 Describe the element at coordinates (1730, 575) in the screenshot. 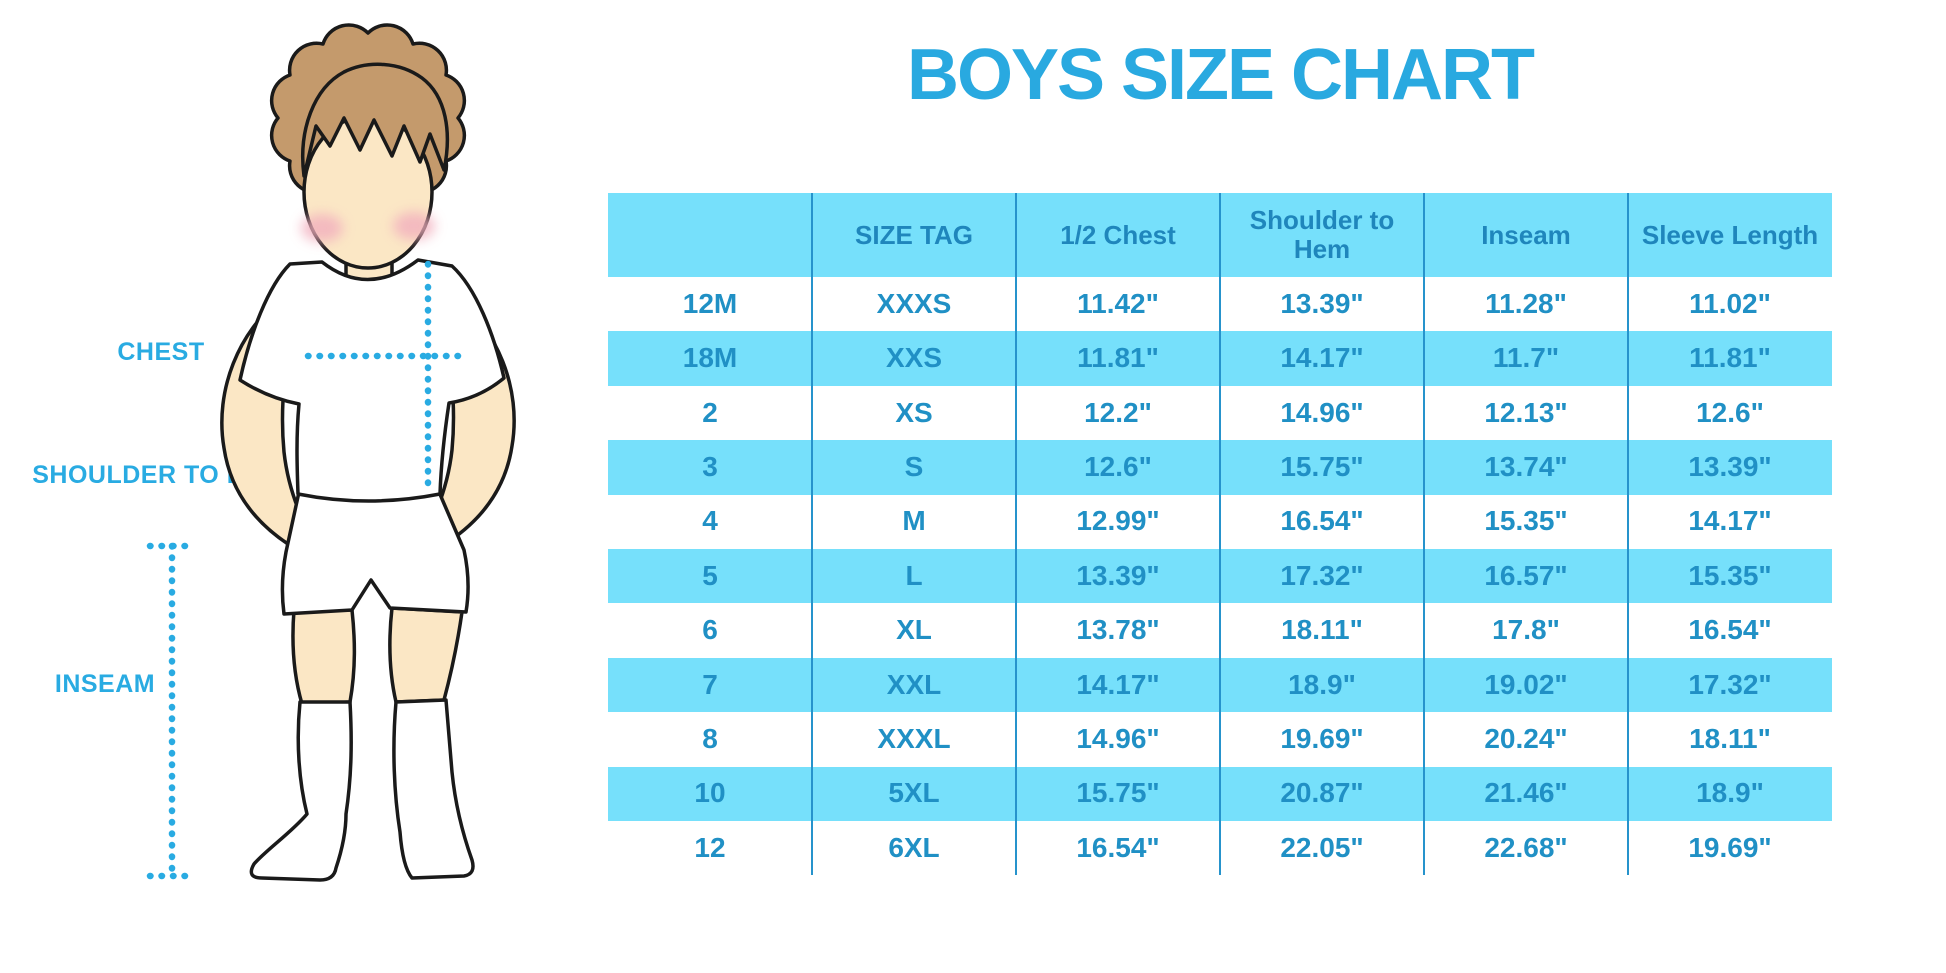

I see `sleeve-length-cell: 15.35"` at that location.